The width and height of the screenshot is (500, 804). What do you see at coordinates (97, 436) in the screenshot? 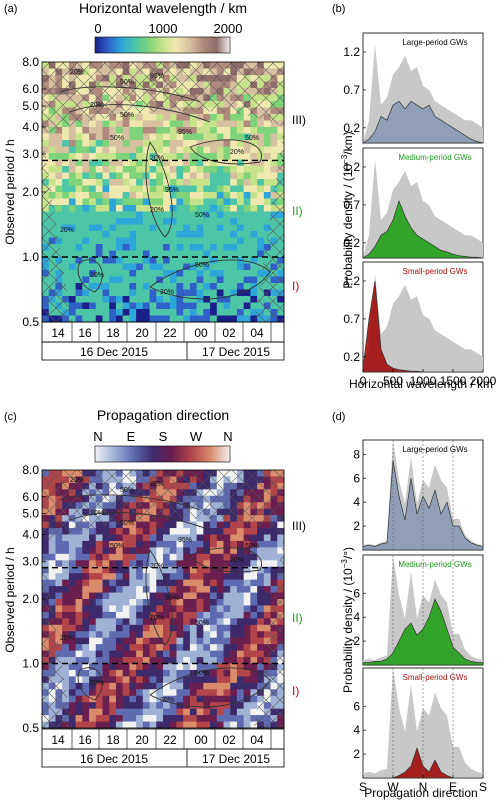
I see `panel-c-colorbar-tick-N1: N` at bounding box center [97, 436].